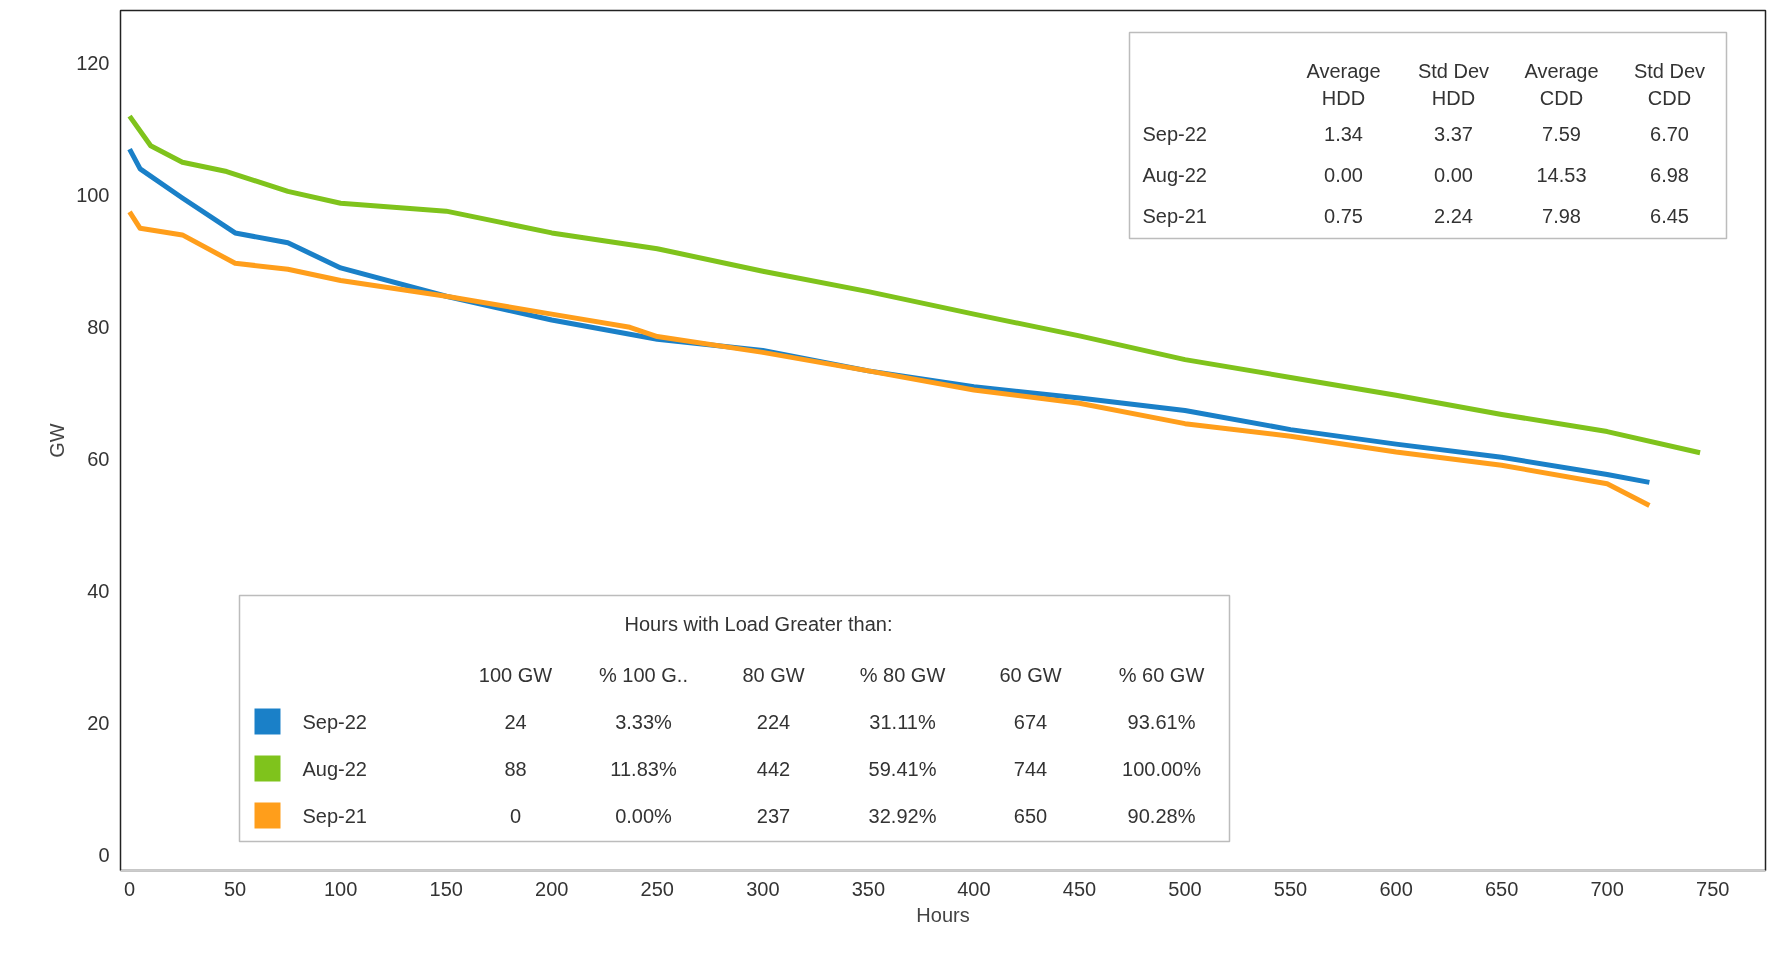 The height and width of the screenshot is (961, 1771). I want to click on x-tick-label: 200, so click(552, 888).